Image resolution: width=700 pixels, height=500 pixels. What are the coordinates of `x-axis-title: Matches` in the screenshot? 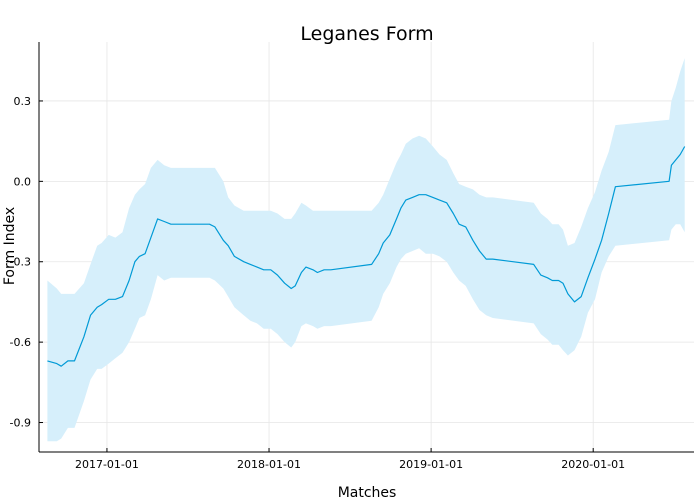 It's located at (367, 492).